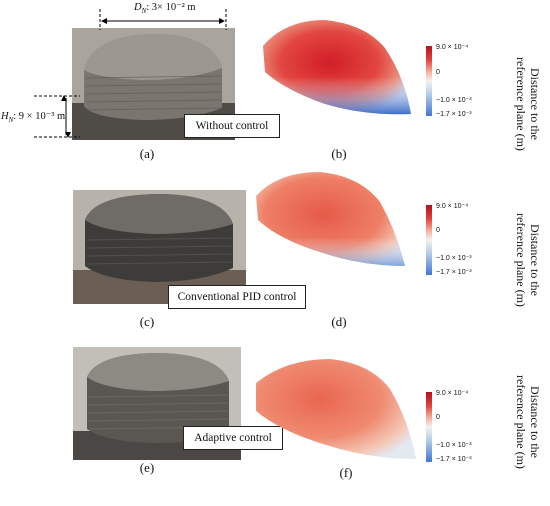 The image size is (550, 506). Describe the element at coordinates (237, 297) in the screenshot. I see `control-label-pid: Conventional PID control` at that location.